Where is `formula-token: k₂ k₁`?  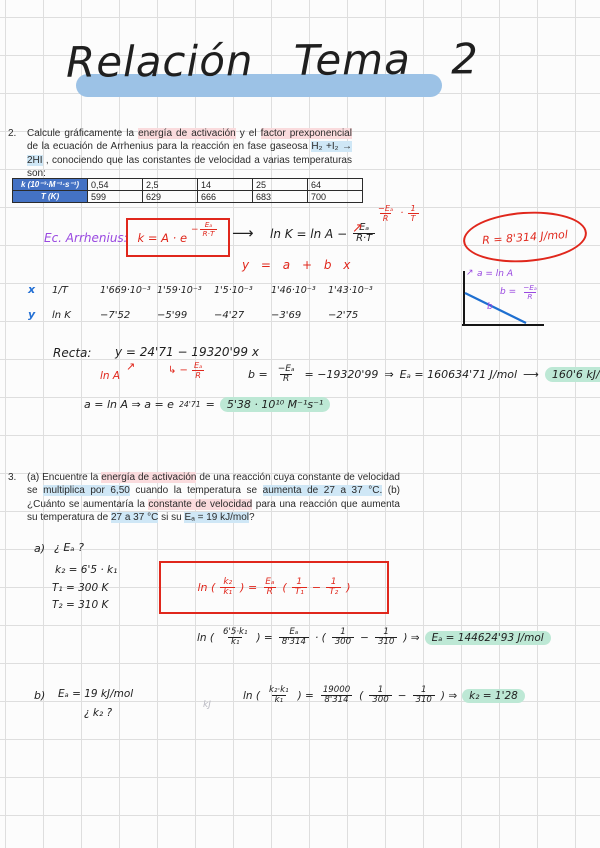
formula-token: k₂ k₁ is located at coordinates (228, 587).